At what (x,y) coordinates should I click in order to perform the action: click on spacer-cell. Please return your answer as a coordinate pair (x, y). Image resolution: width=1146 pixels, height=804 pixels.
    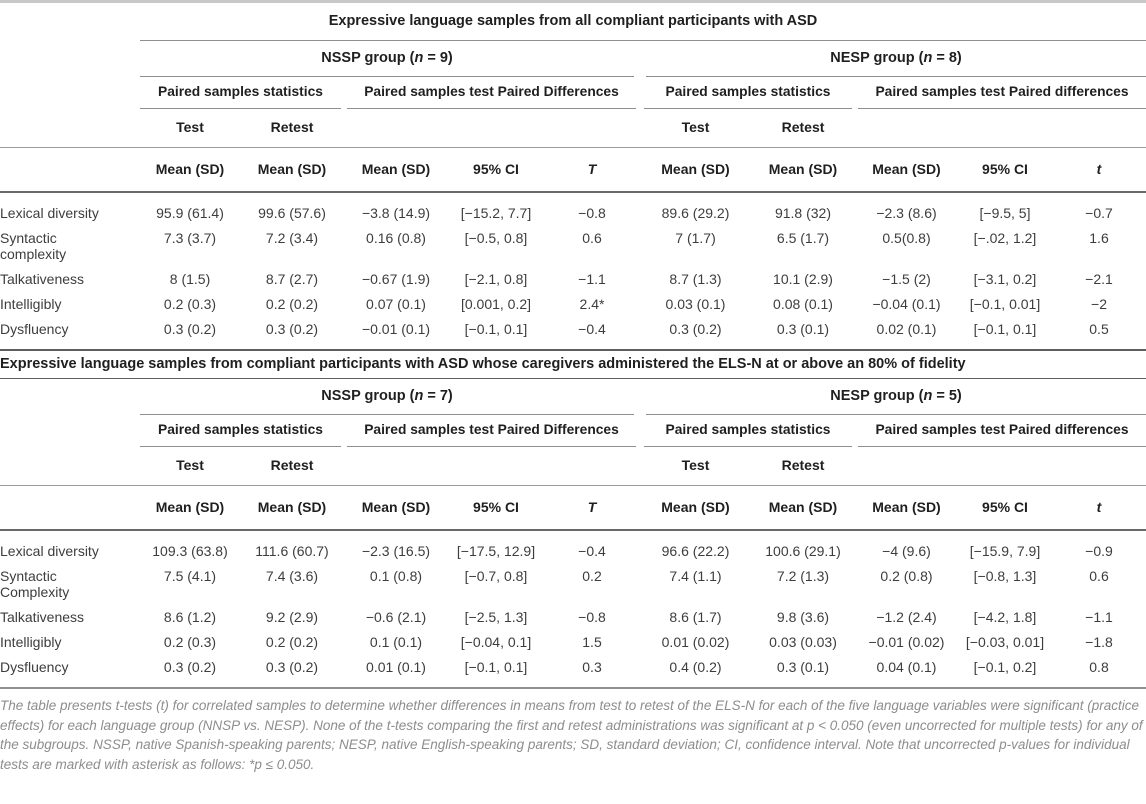
    Looking at the image, I should click on (492, 466).